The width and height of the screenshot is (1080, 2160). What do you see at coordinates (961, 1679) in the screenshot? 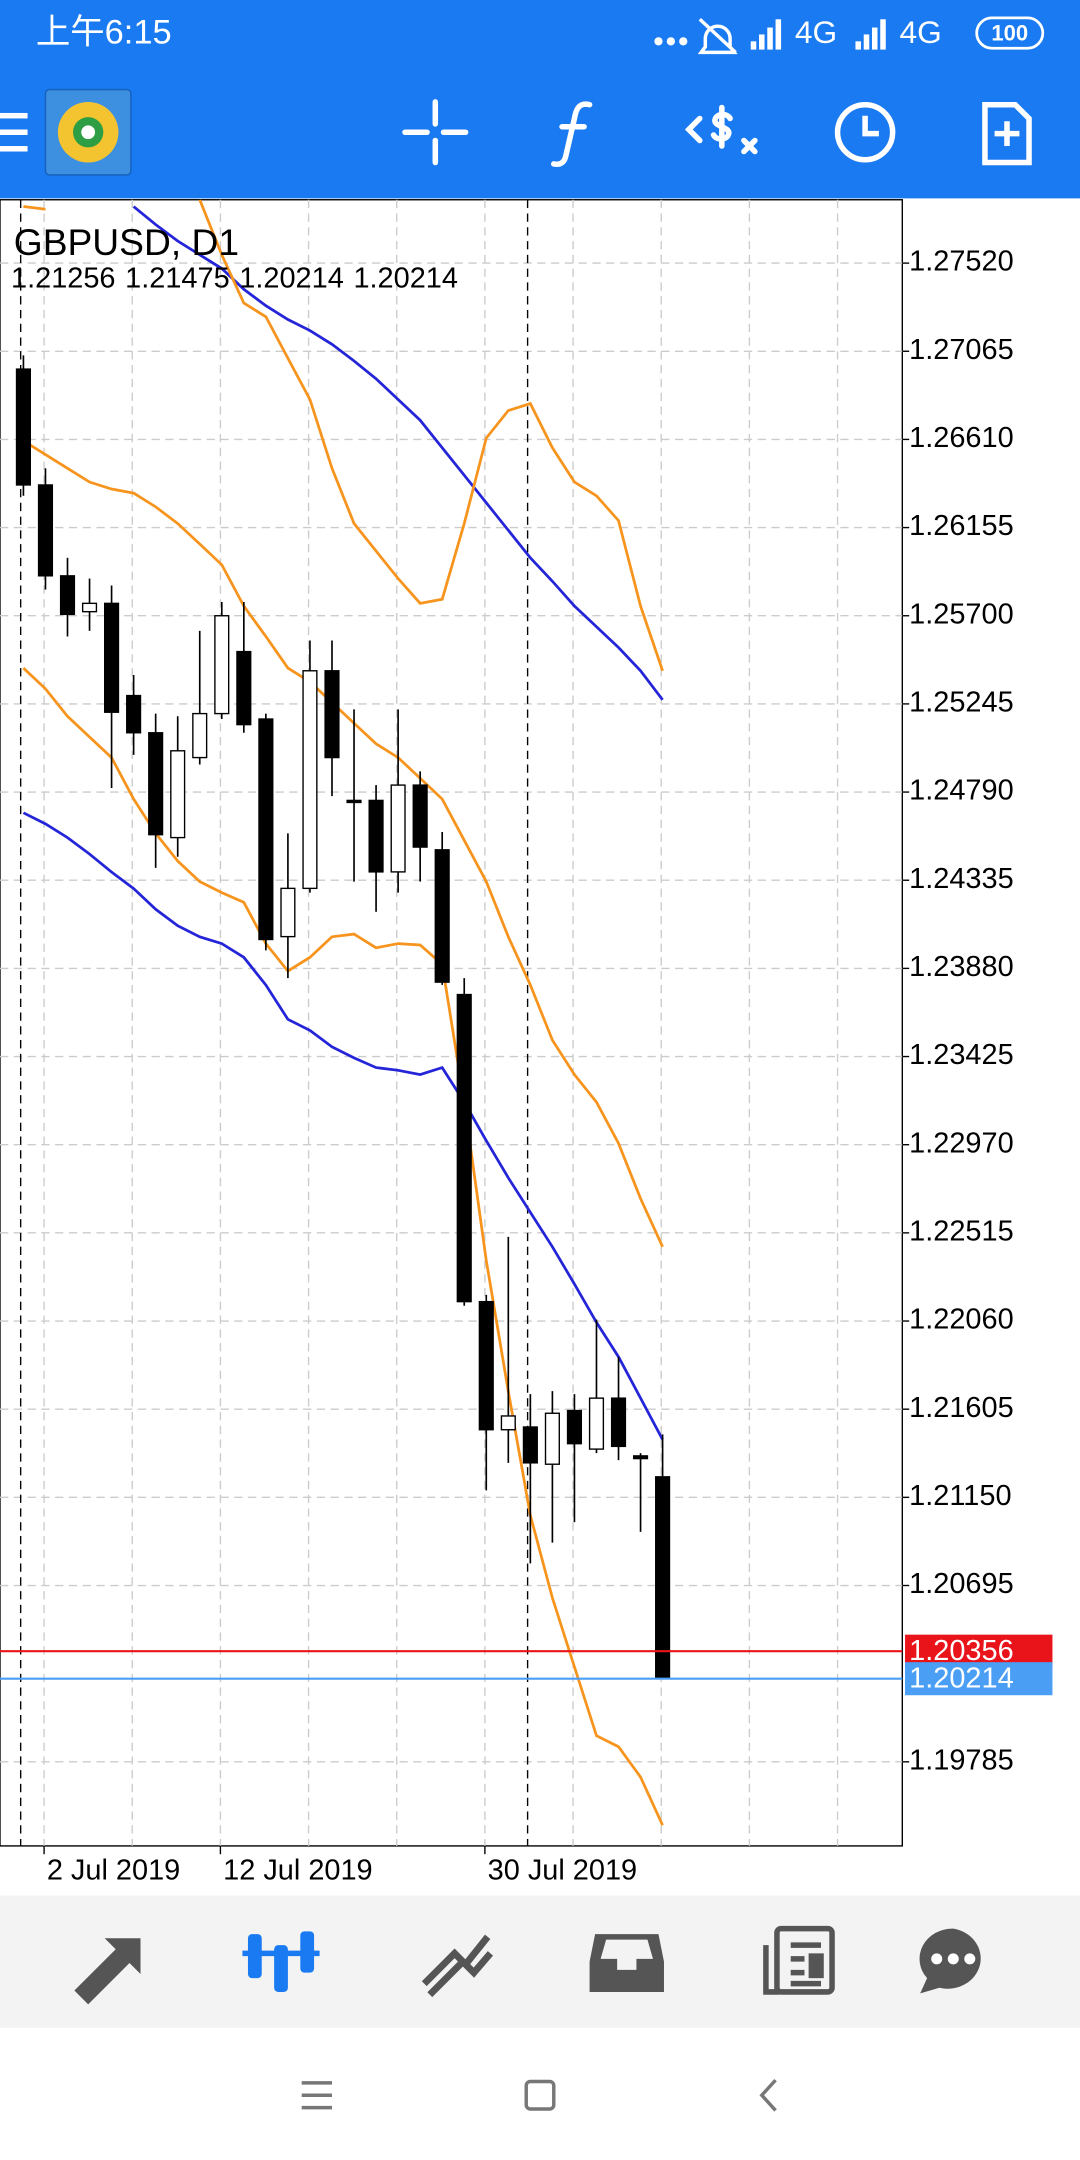
I see `price-label: 1.20214` at bounding box center [961, 1679].